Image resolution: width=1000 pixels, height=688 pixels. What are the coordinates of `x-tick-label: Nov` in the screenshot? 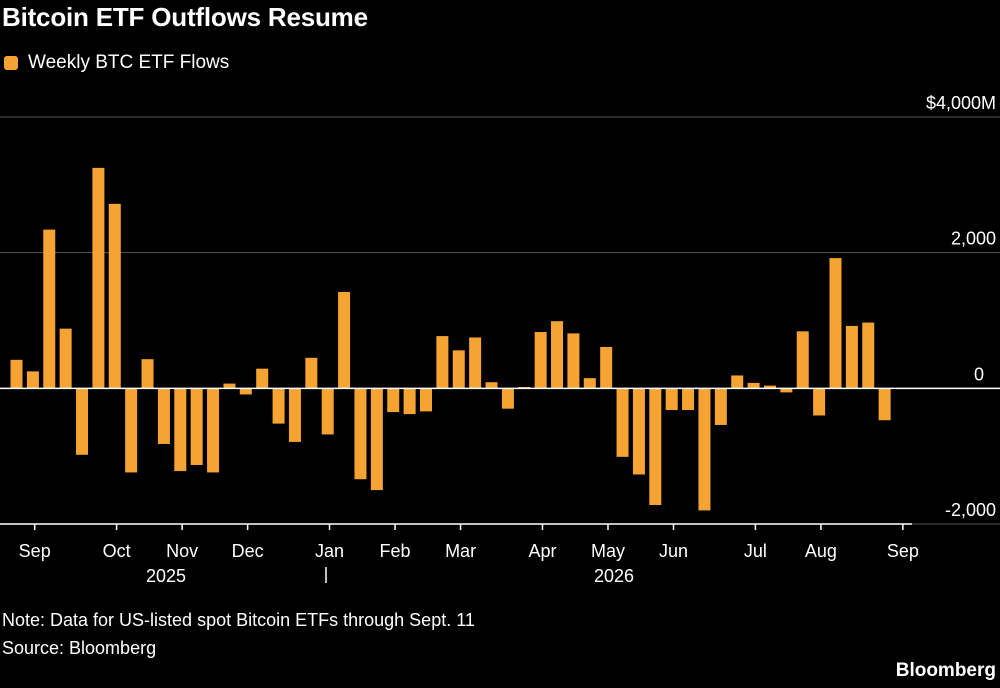 It's located at (182, 551).